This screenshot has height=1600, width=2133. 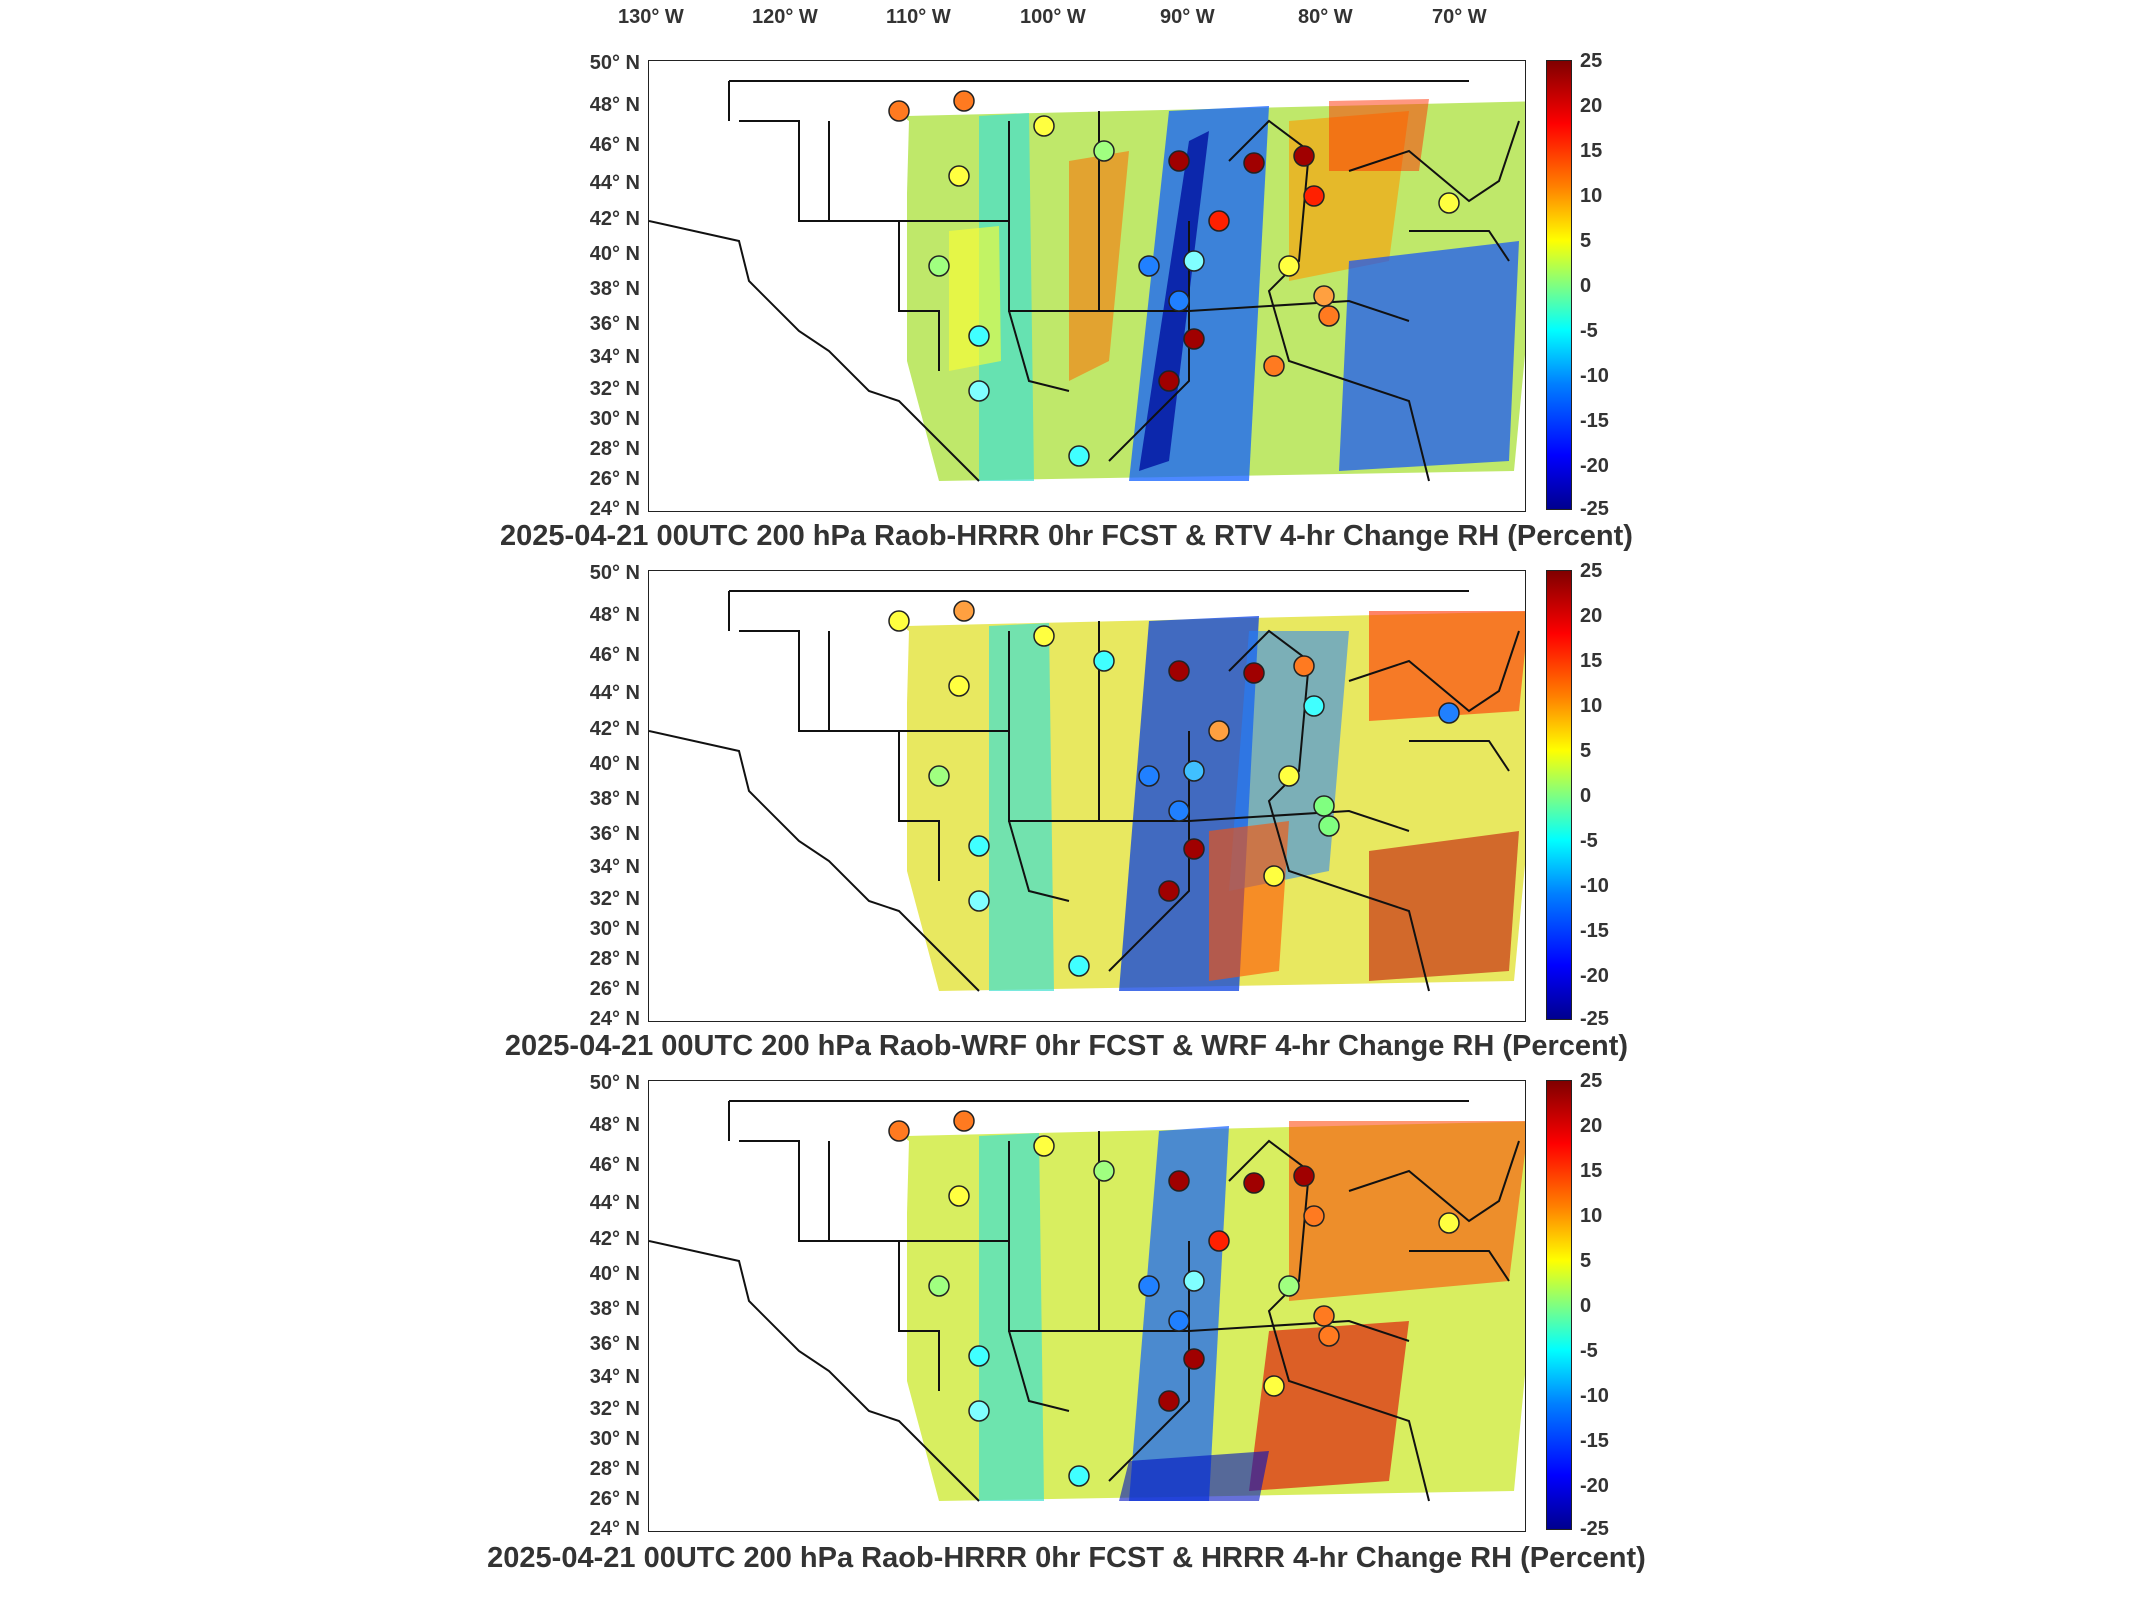 What do you see at coordinates (1459, 17) in the screenshot?
I see `lon-label: 70° W` at bounding box center [1459, 17].